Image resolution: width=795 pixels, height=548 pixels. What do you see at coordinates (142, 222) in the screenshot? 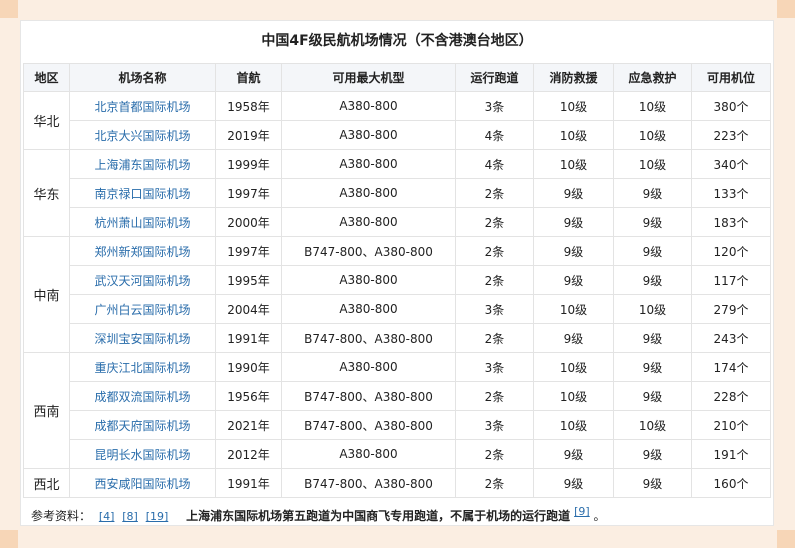
I see `airport-link: 杭州萧山国际机场` at bounding box center [142, 222].